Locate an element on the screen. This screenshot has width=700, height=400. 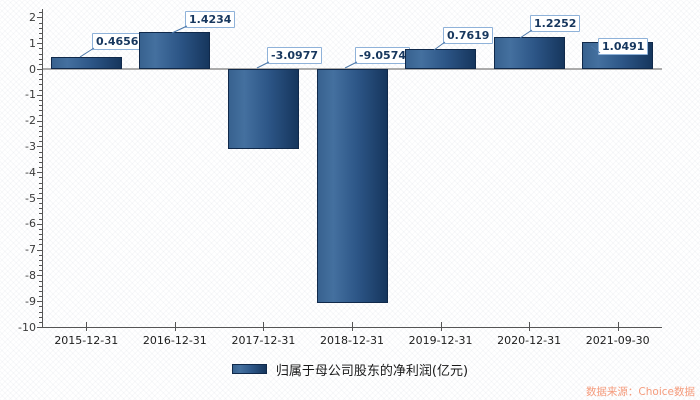
y-tick-label: -8 is located at coordinates (30, 275).